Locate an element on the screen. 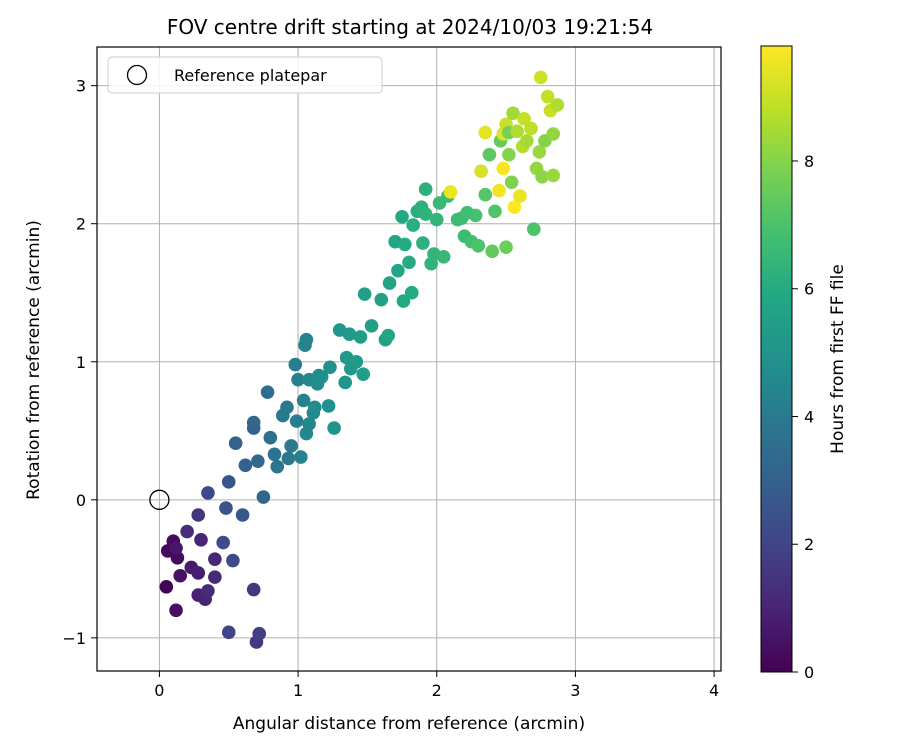 Image resolution: width=900 pixels, height=750 pixels. y-tick-label: 2 is located at coordinates (81, 224).